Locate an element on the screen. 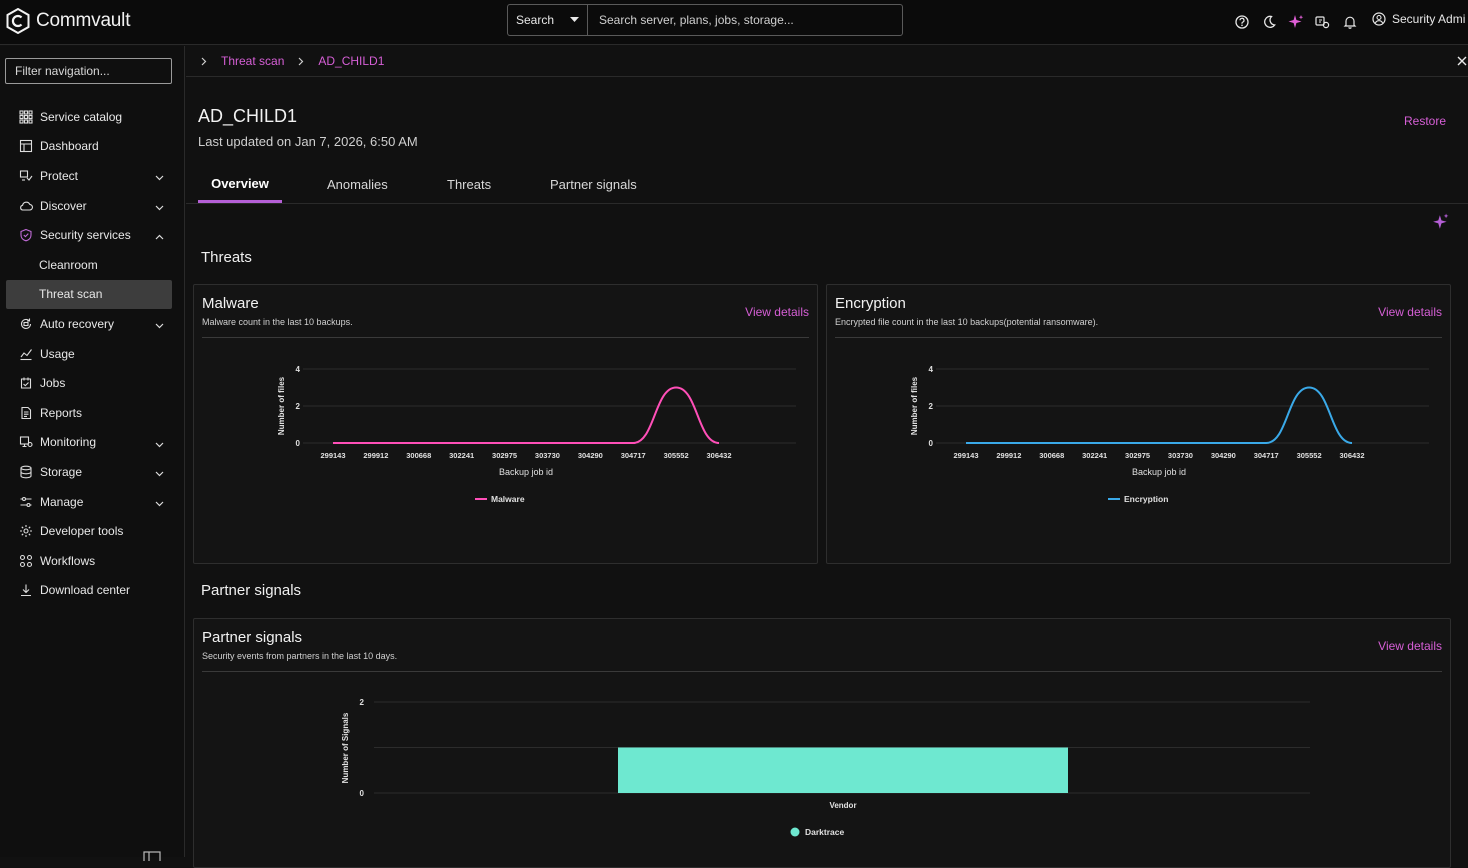 This screenshot has height=868, width=1468. sidebar-item-monitoring: Monitoring is located at coordinates (89, 443).